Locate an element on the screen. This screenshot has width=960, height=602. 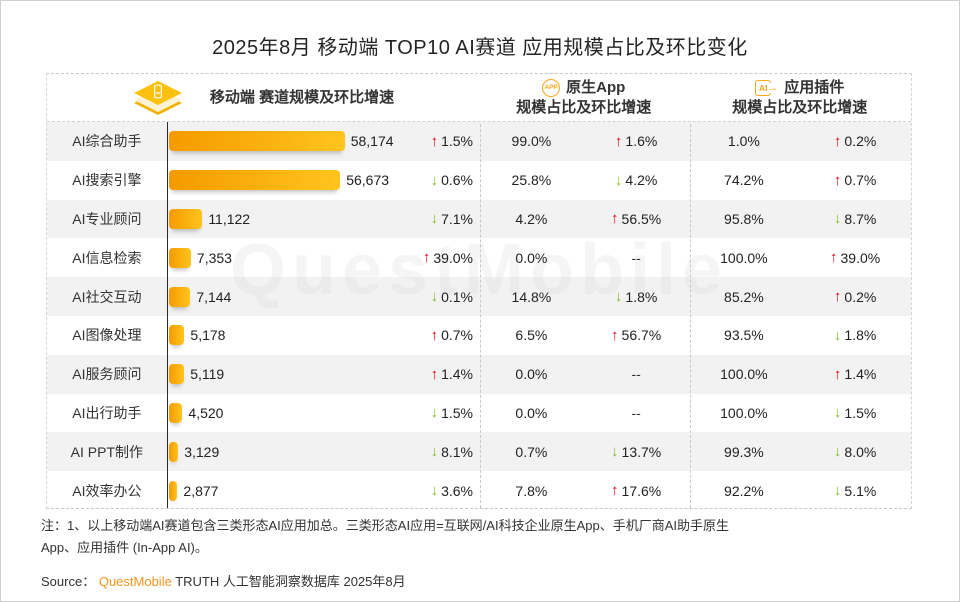
scale-change-cell: ↓ 3.6% is located at coordinates (445, 490).